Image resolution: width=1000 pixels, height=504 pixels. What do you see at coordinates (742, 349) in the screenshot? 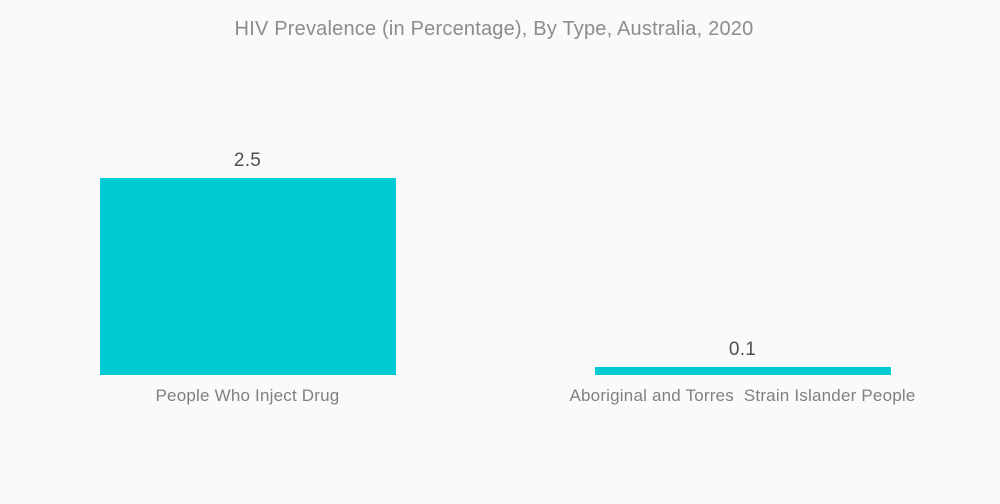
I see `bar-value-label: 0.1` at bounding box center [742, 349].